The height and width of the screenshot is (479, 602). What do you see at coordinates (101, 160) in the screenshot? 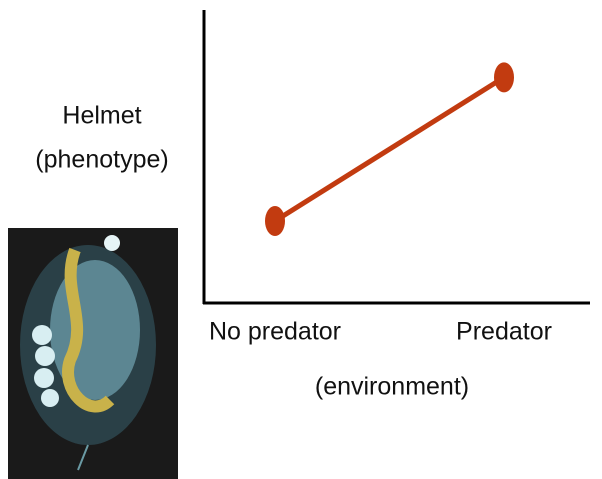
I see `y-axis-label: (phenotype)` at bounding box center [101, 160].